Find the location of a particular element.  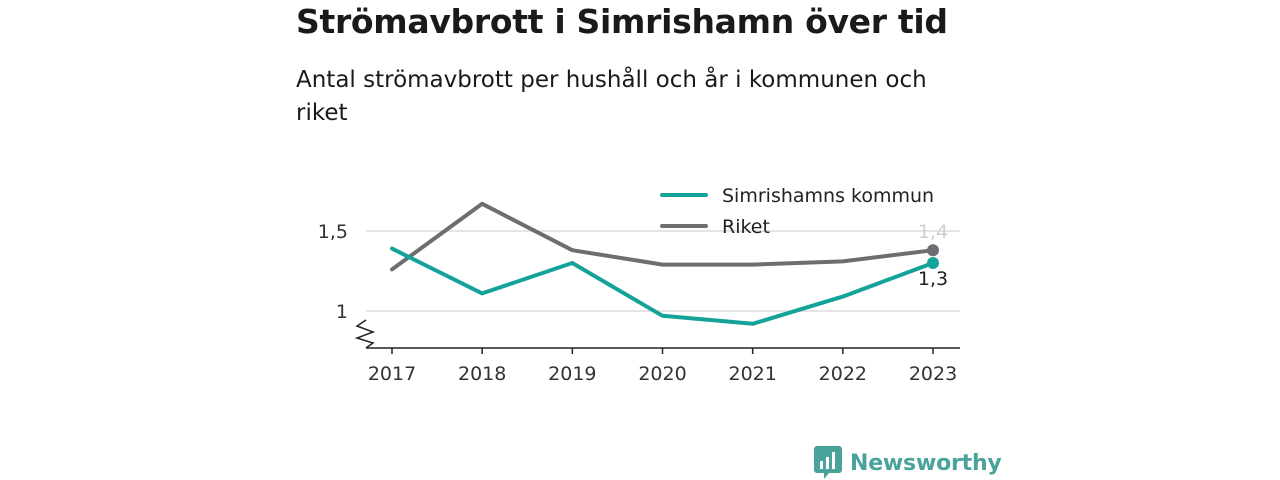

end-label-simrishamn: 1,3 is located at coordinates (933, 279).